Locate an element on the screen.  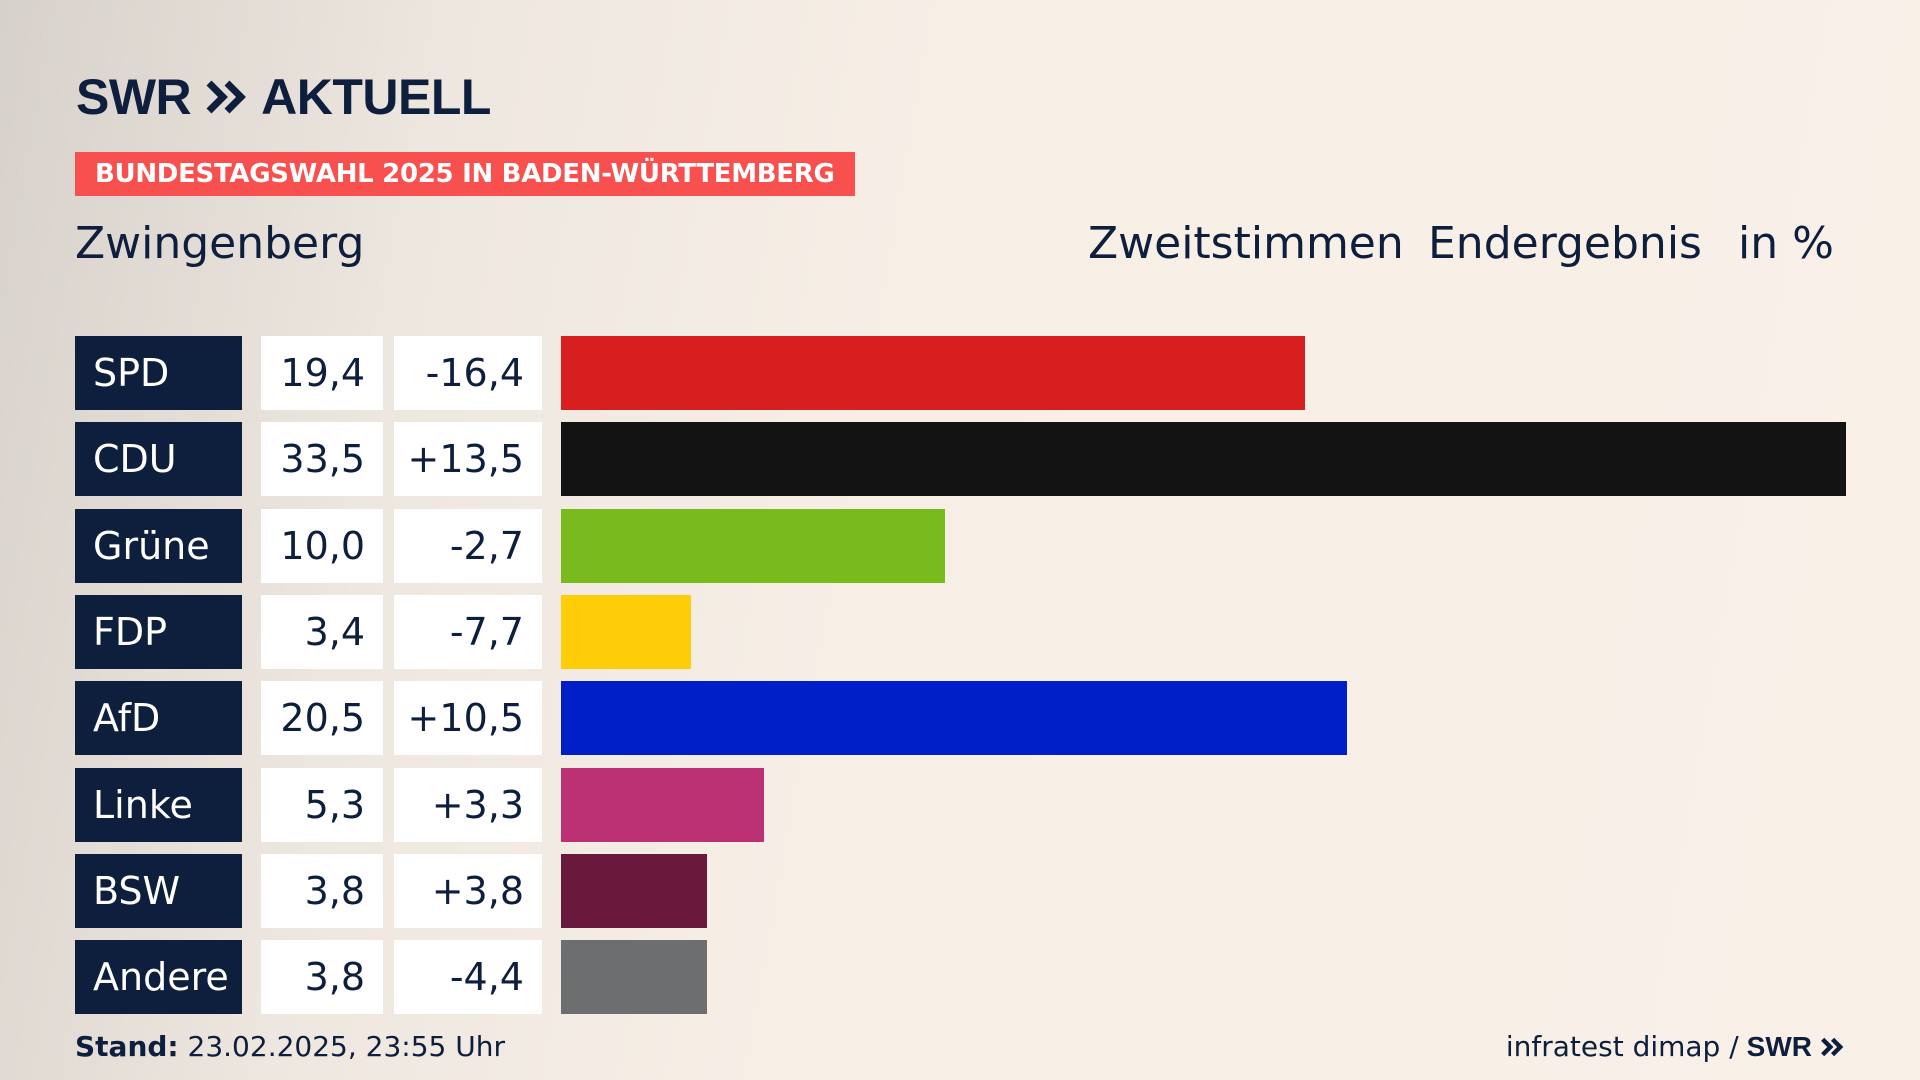
party-label: CDU is located at coordinates (158, 459).